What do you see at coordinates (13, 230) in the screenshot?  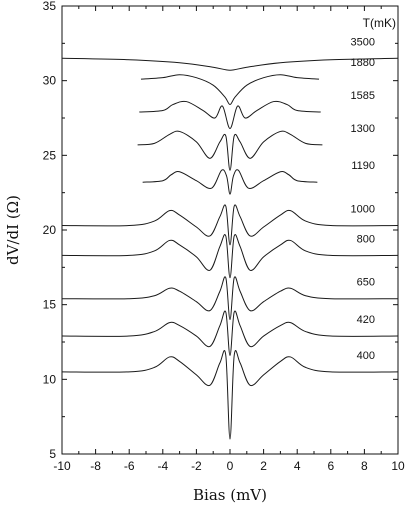 I see `y-axis-title: dV/dI (Ω)` at bounding box center [13, 230].